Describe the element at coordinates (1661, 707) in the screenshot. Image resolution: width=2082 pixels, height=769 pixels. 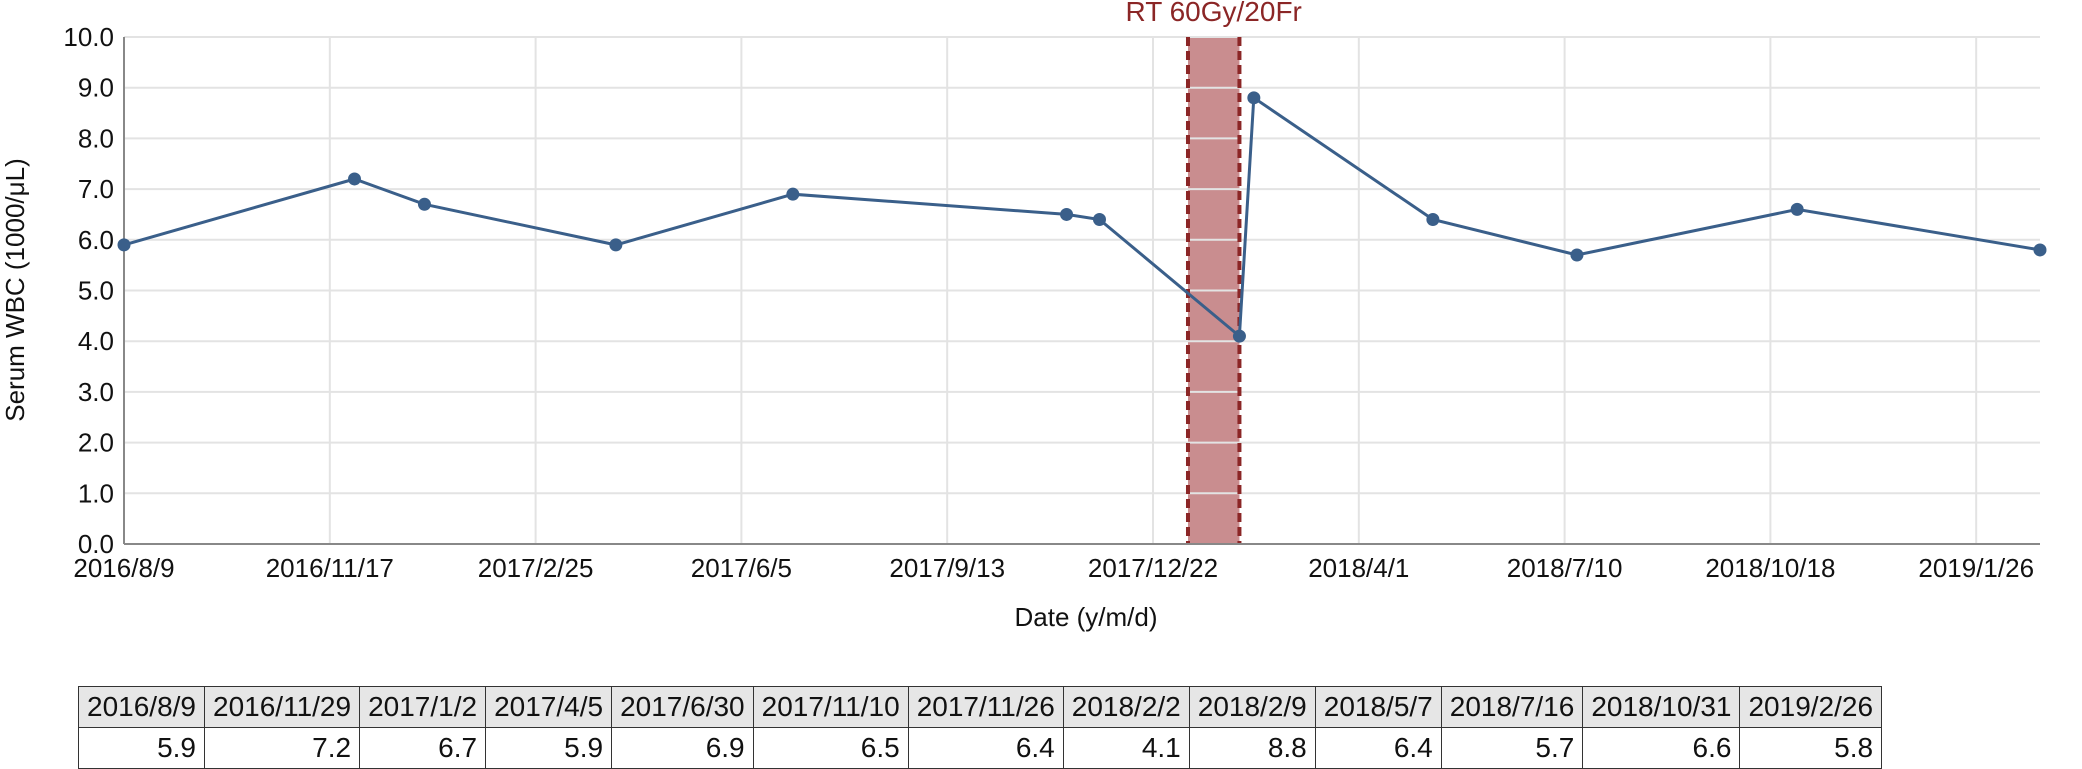
I see `table-date-cell: 2018/10/31` at that location.